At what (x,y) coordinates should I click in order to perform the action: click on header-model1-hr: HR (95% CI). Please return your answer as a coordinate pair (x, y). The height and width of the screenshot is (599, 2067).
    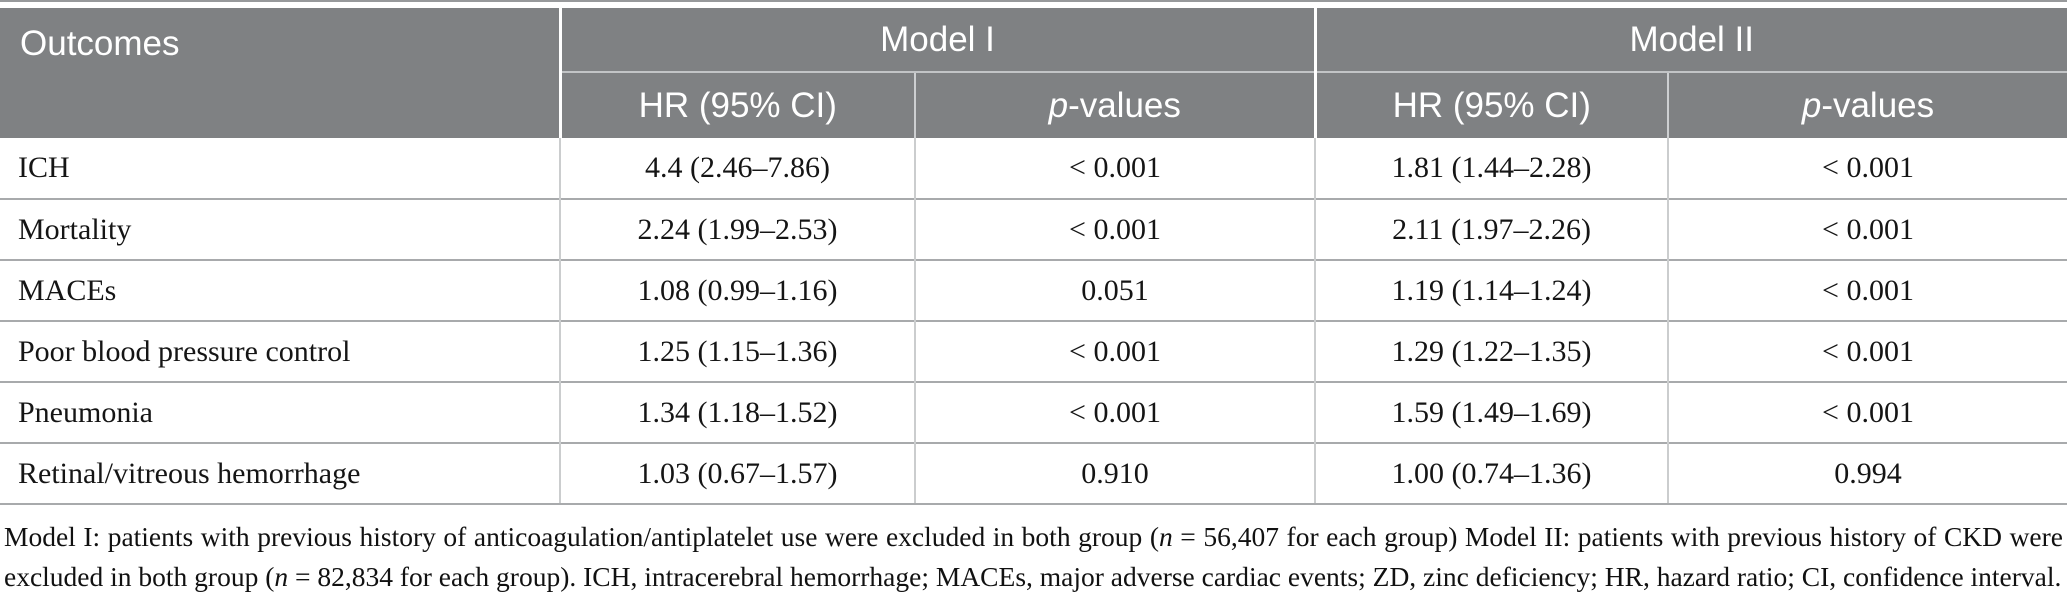
    Looking at the image, I should click on (738, 105).